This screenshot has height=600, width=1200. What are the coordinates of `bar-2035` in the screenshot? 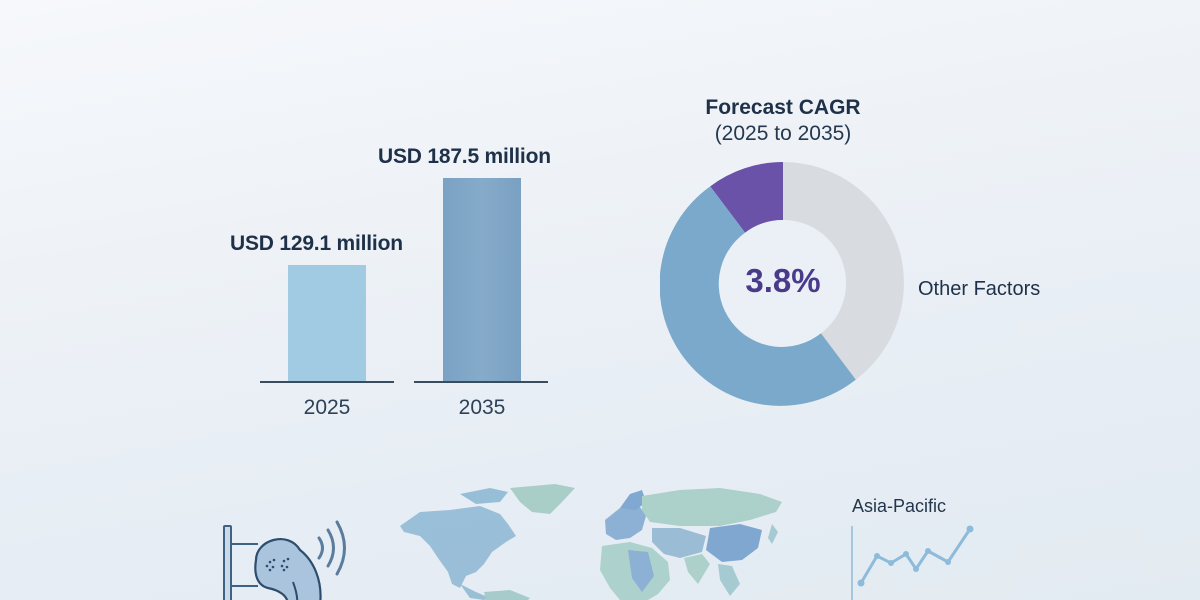 It's located at (482, 280).